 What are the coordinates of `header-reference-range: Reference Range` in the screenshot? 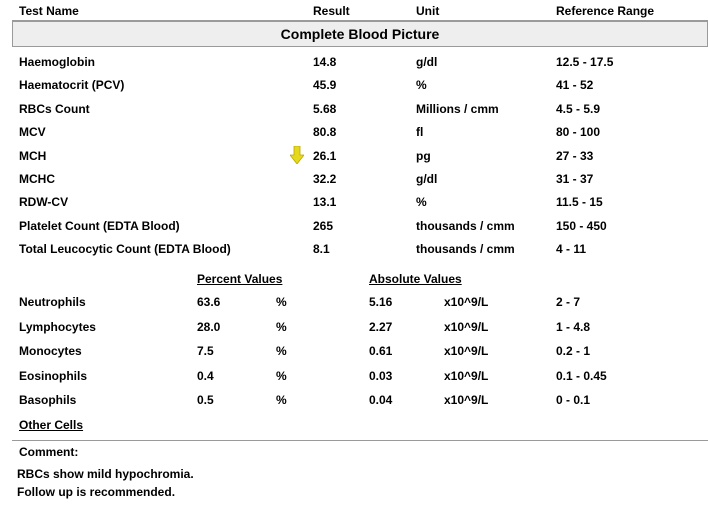 It's located at (605, 11).